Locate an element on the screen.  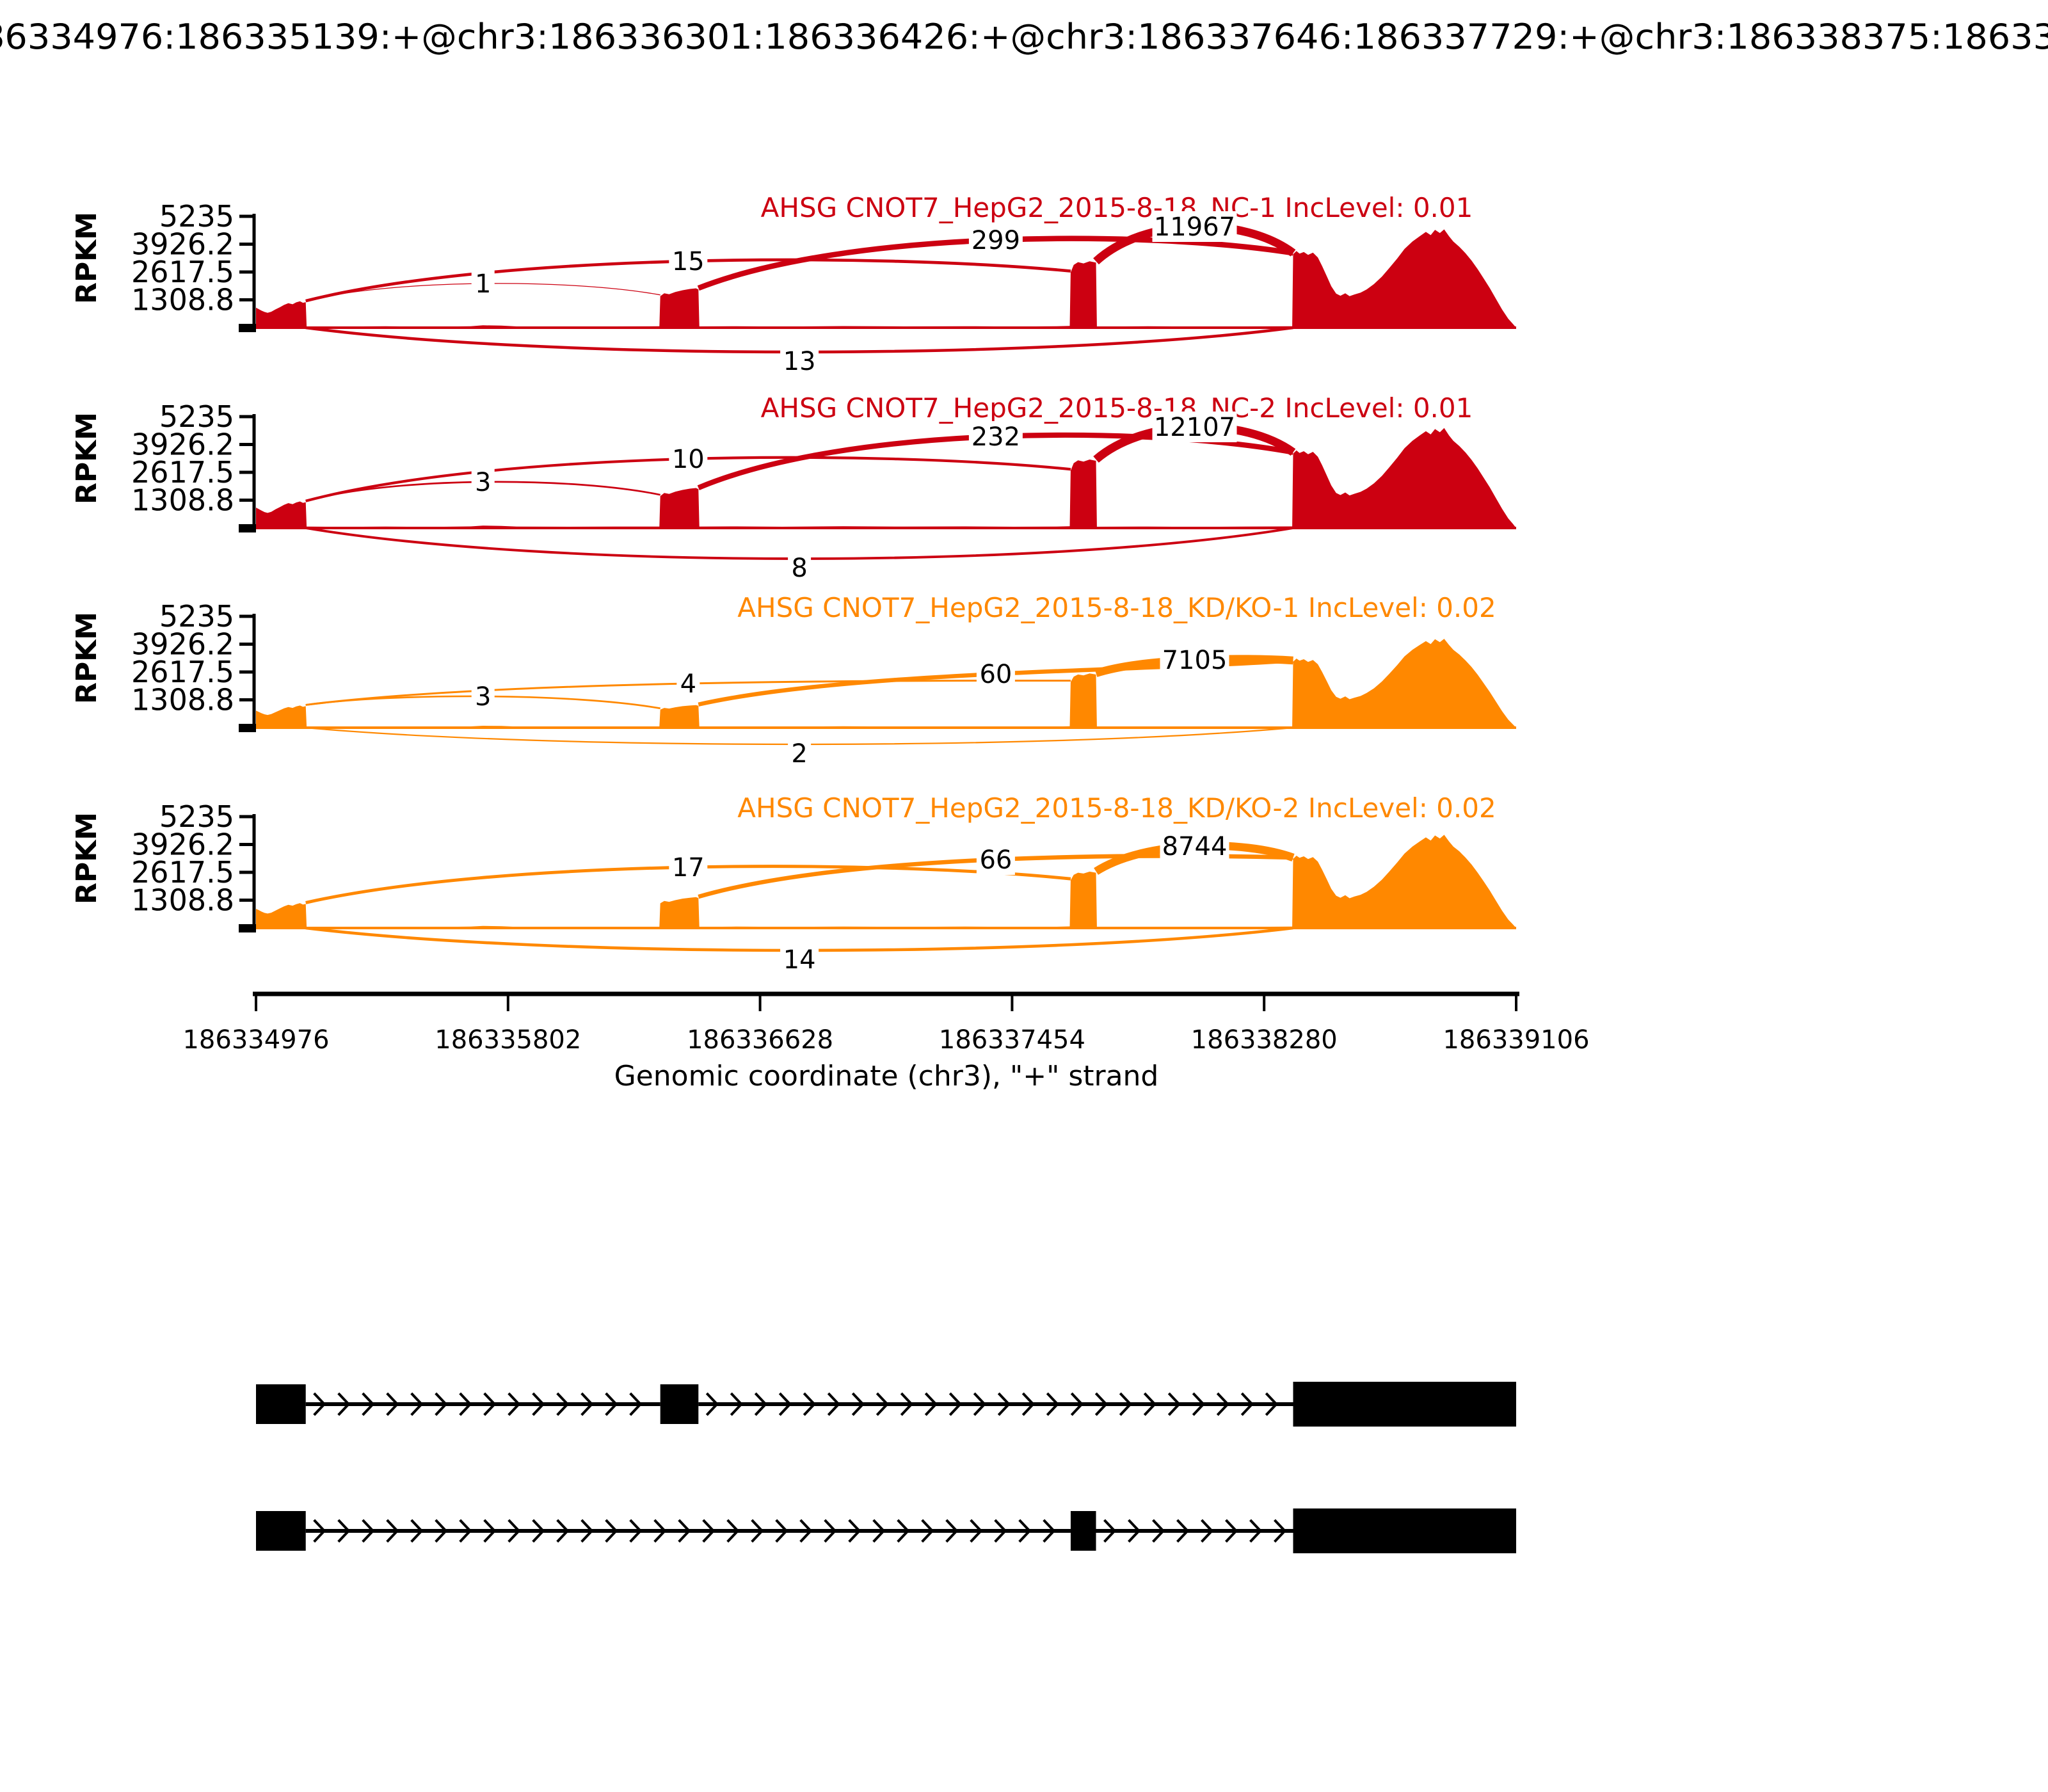
junction-count-label: 8744 is located at coordinates (1195, 846).